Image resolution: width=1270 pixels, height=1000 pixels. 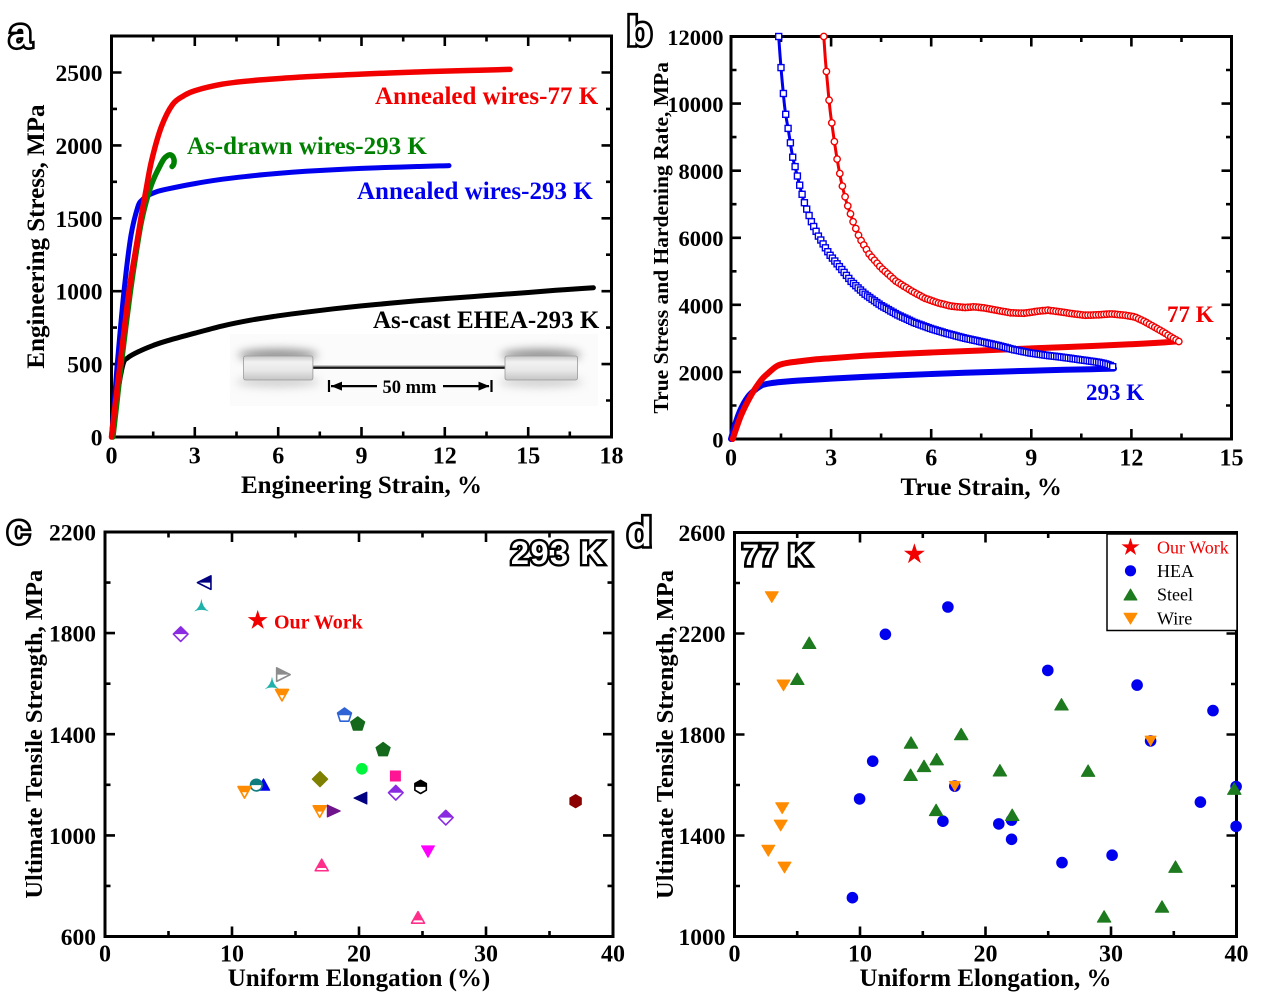 What do you see at coordinates (702, 534) in the screenshot?
I see `svg-text: 2600` at bounding box center [702, 534].